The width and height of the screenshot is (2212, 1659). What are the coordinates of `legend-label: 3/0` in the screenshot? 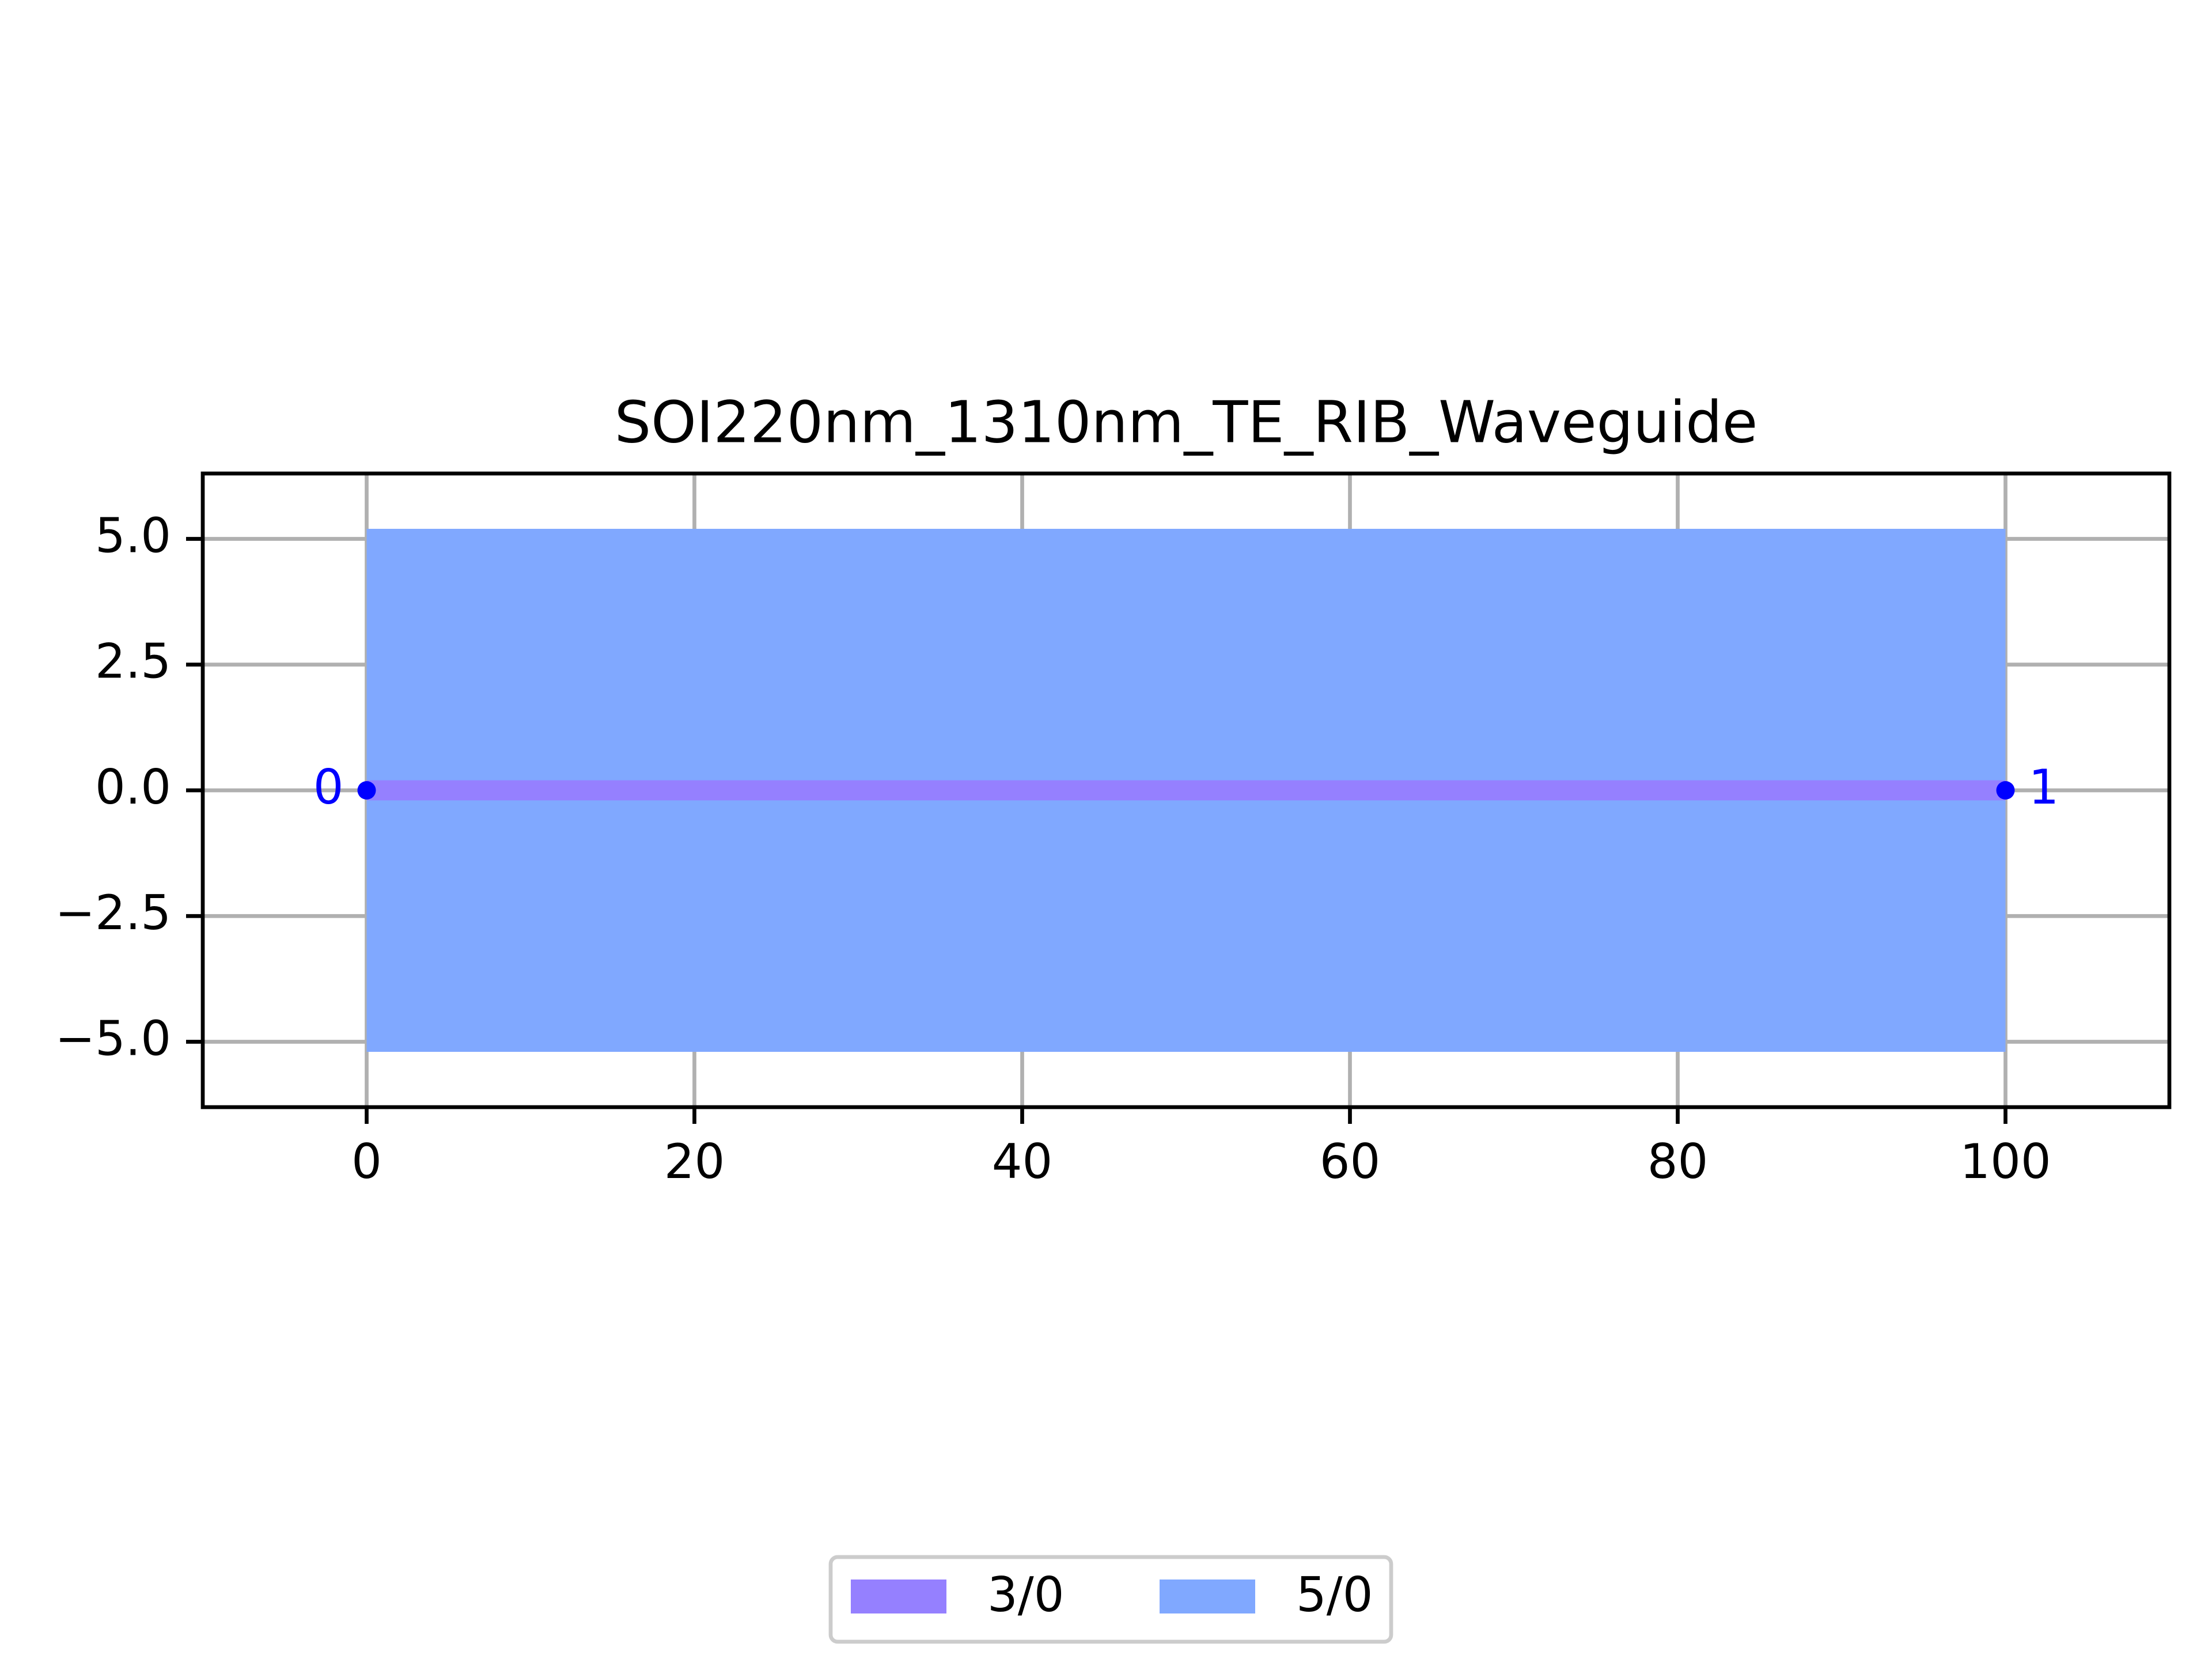 It's located at (1026, 1595).